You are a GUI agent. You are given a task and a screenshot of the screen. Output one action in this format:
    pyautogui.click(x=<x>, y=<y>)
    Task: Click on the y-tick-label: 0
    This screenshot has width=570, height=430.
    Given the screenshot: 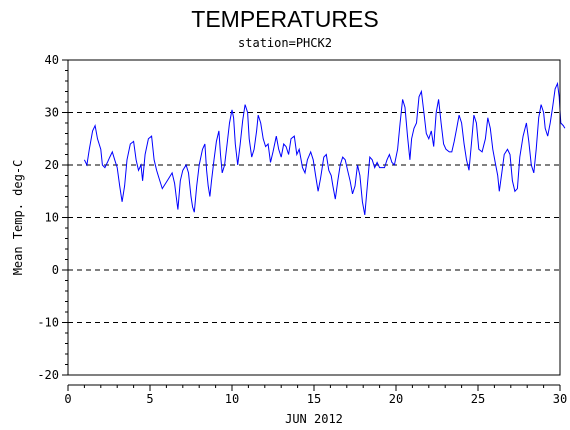 What is the action you would take?
    pyautogui.click(x=55, y=270)
    